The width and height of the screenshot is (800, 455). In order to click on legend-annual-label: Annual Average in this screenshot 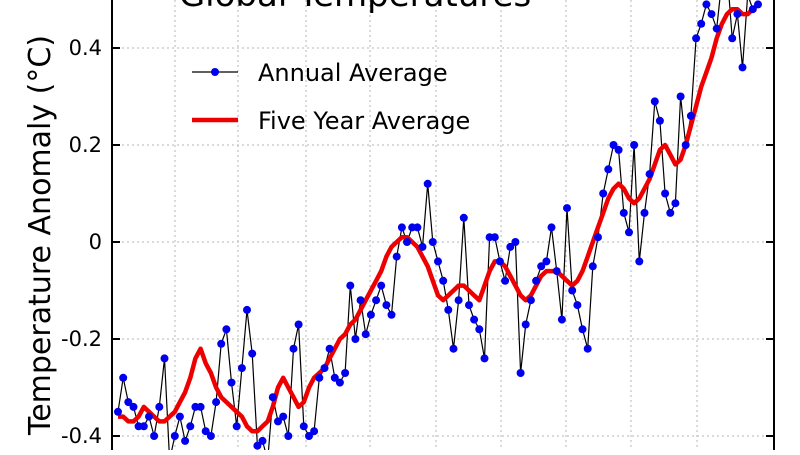, I will do `click(353, 73)`.